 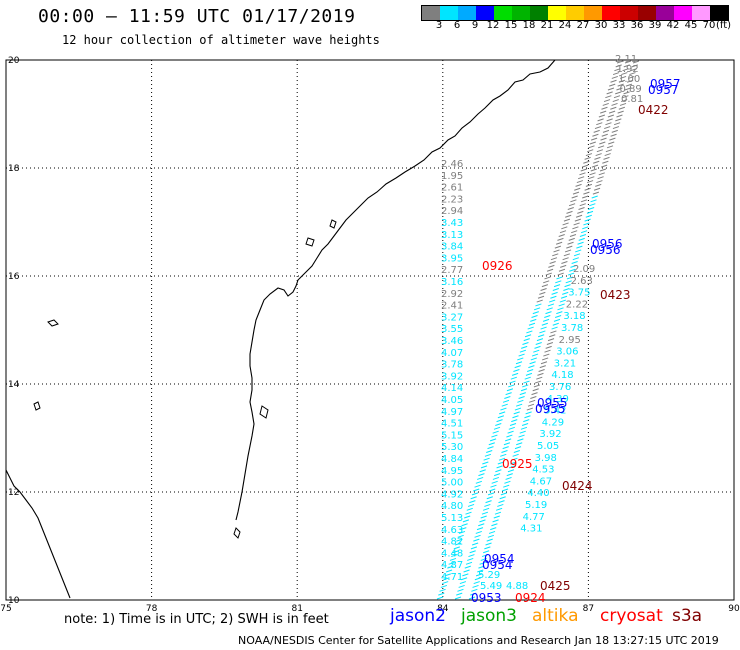 What do you see at coordinates (529, 25) in the screenshot?
I see `legend-label: 18` at bounding box center [529, 25].